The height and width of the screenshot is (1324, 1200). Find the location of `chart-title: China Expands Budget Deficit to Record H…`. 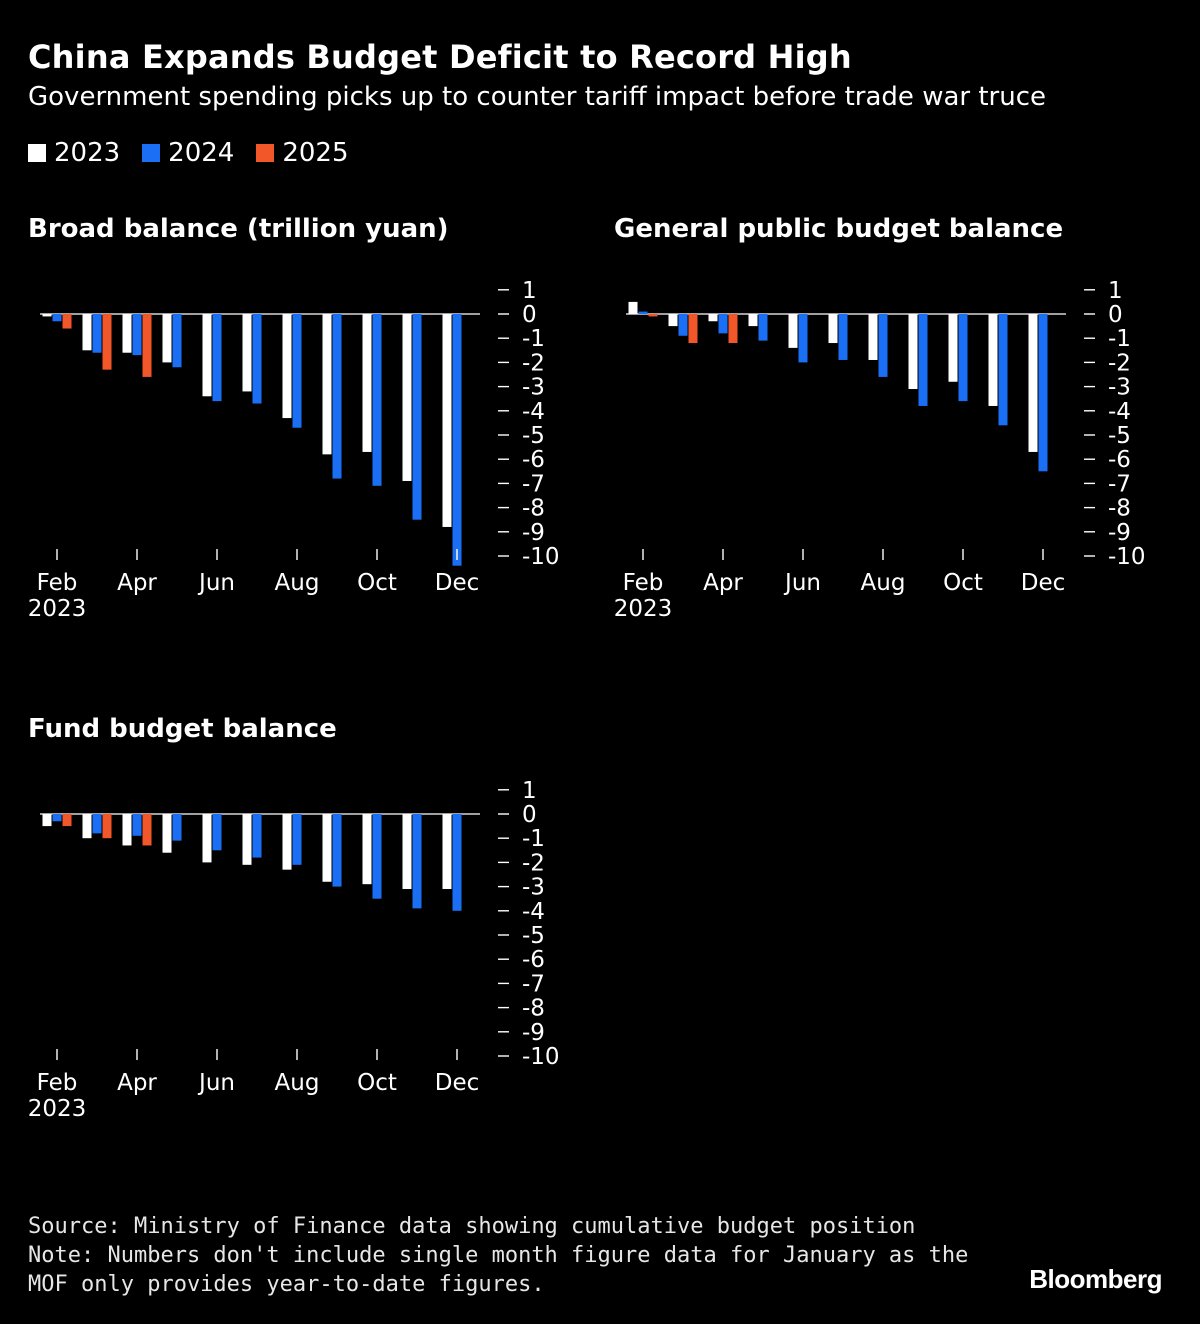

chart-title: China Expands Budget Deficit to Record H… is located at coordinates (440, 57).